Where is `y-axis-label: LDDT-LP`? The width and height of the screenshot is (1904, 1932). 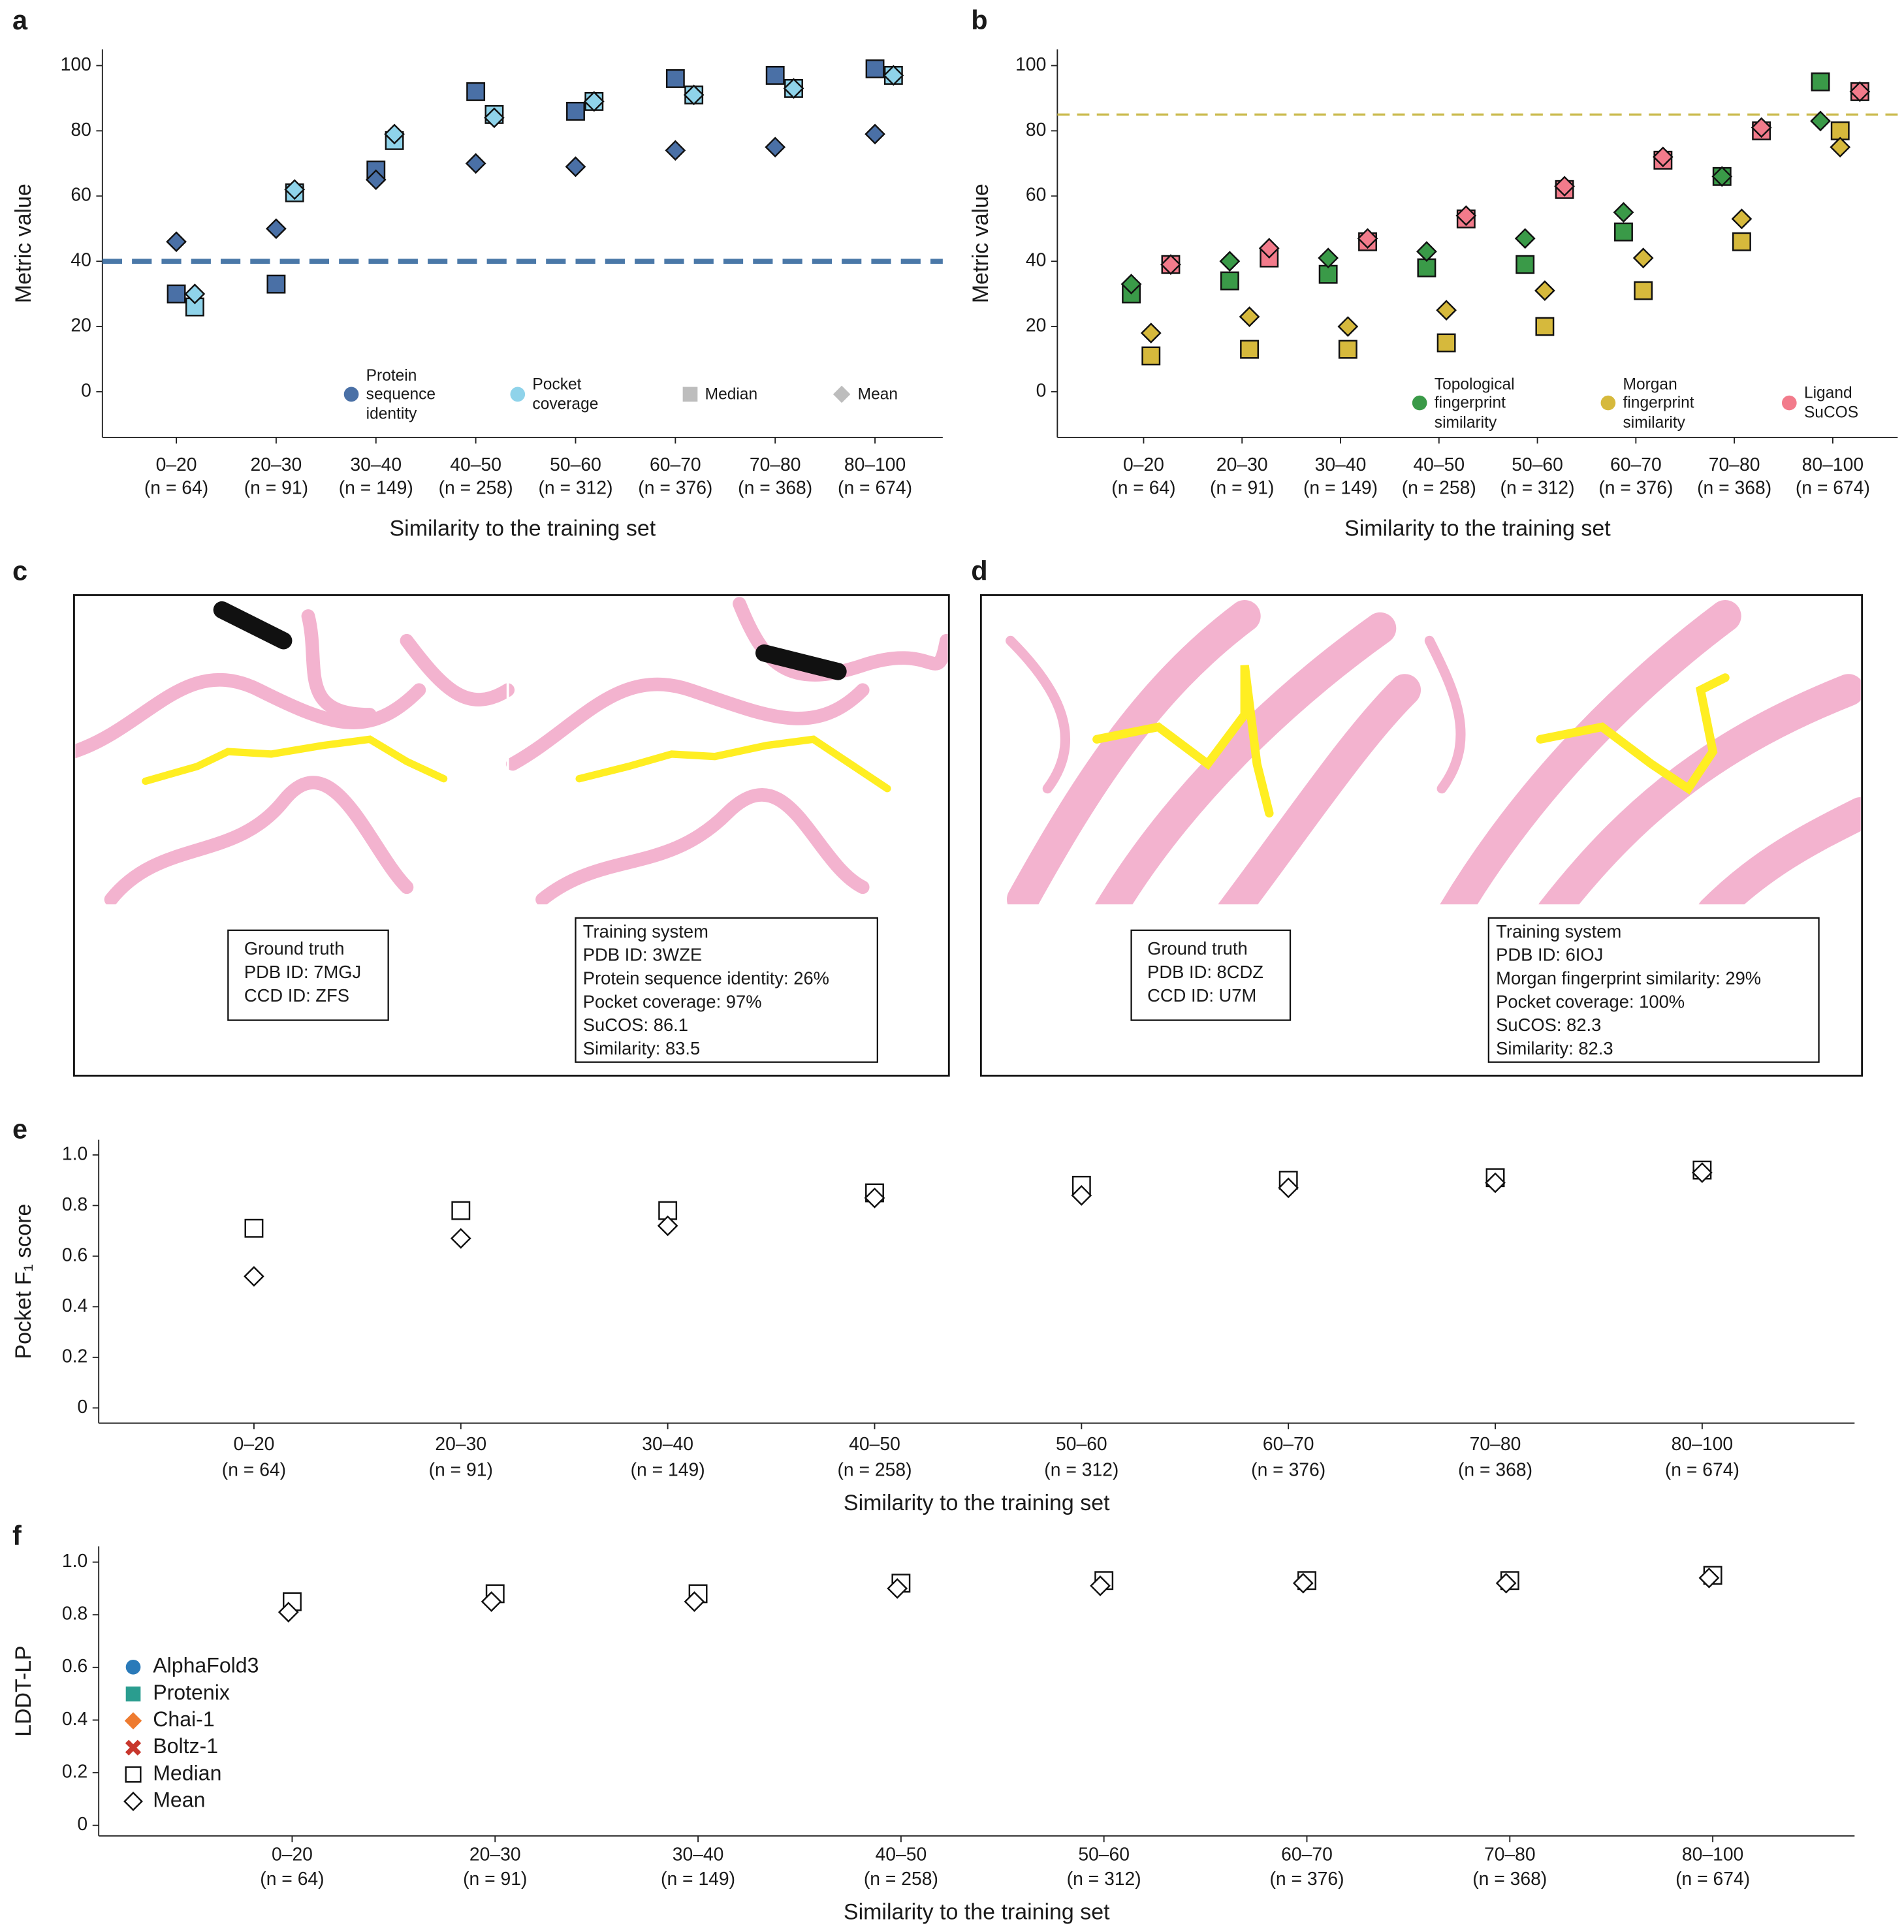
y-axis-label: LDDT-LP is located at coordinates (23, 1691).